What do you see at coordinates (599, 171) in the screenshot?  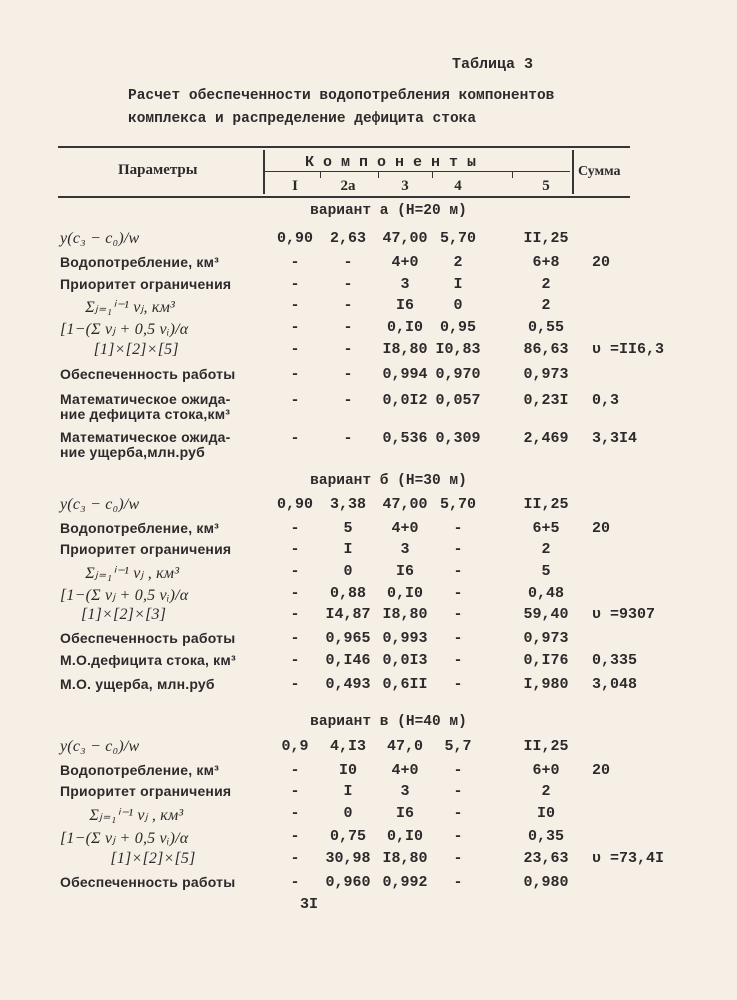 I see `header-sum: Сумма` at bounding box center [599, 171].